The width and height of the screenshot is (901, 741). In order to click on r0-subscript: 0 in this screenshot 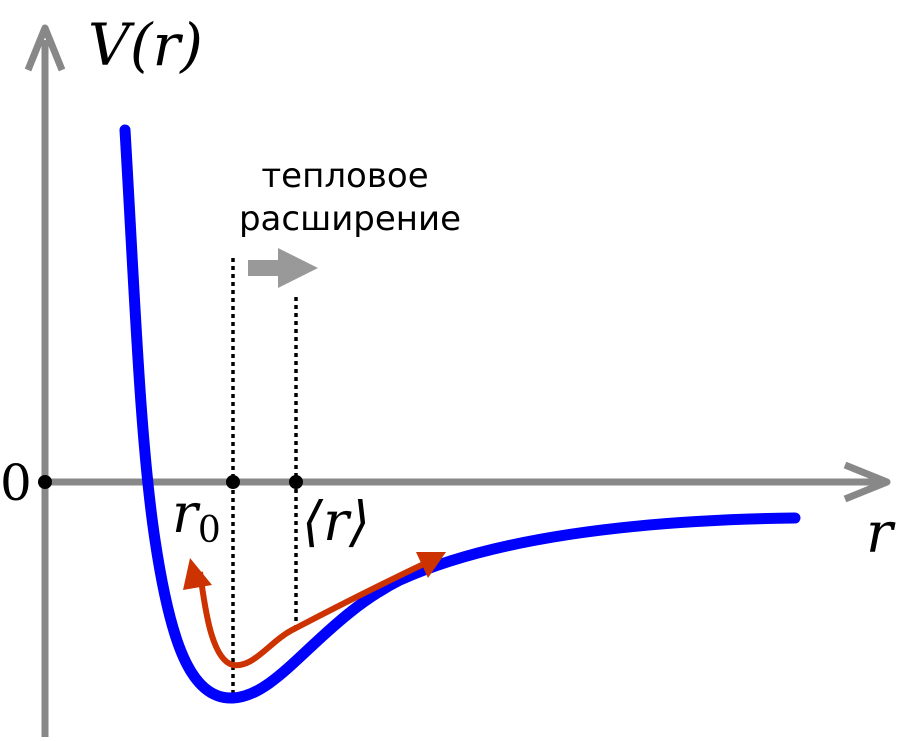, I will do `click(209, 530)`.